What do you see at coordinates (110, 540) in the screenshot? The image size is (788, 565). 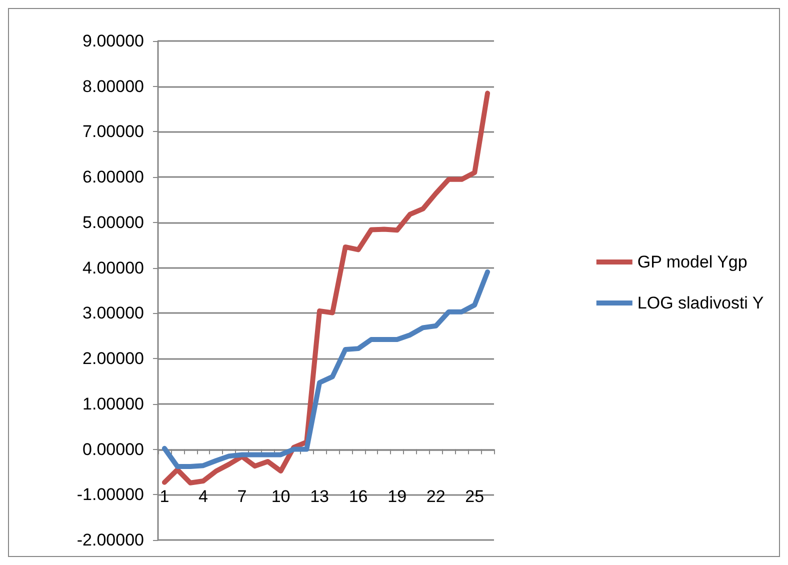 I see `y-tick-label: -2.00000` at bounding box center [110, 540].